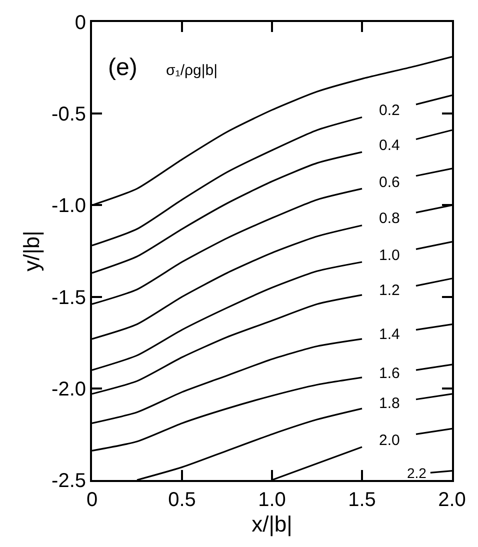 This screenshot has height=547, width=478. Describe the element at coordinates (389, 290) in the screenshot. I see `series-label: 1.2` at that location.